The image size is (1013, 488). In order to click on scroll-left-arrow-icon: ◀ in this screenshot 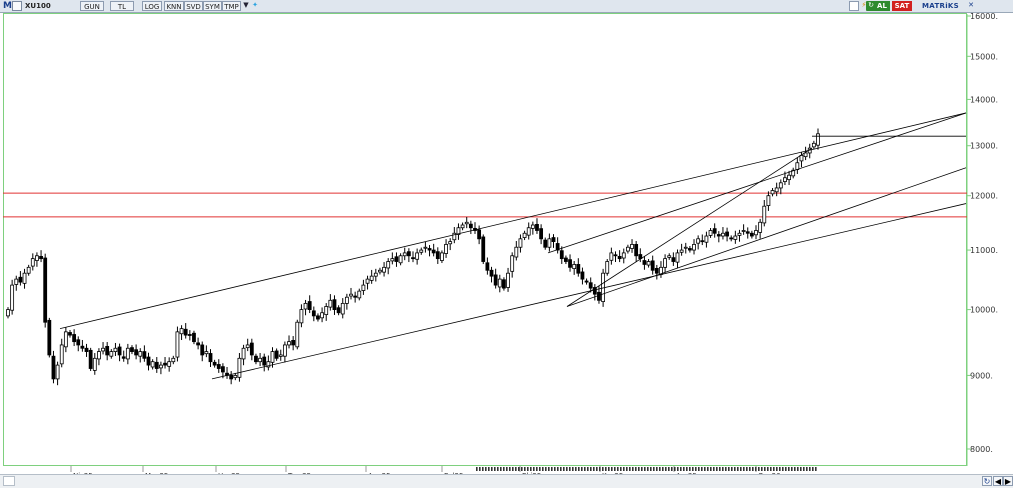, I will do `click(998, 481)`.